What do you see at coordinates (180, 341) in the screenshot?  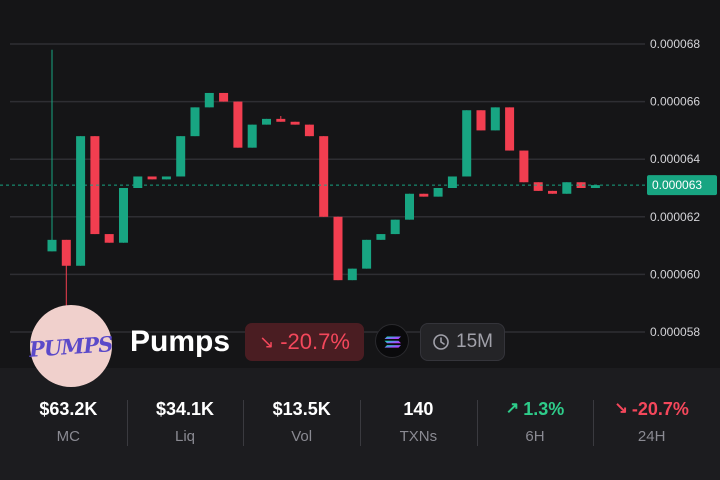 I see `token-name: Pumps` at bounding box center [180, 341].